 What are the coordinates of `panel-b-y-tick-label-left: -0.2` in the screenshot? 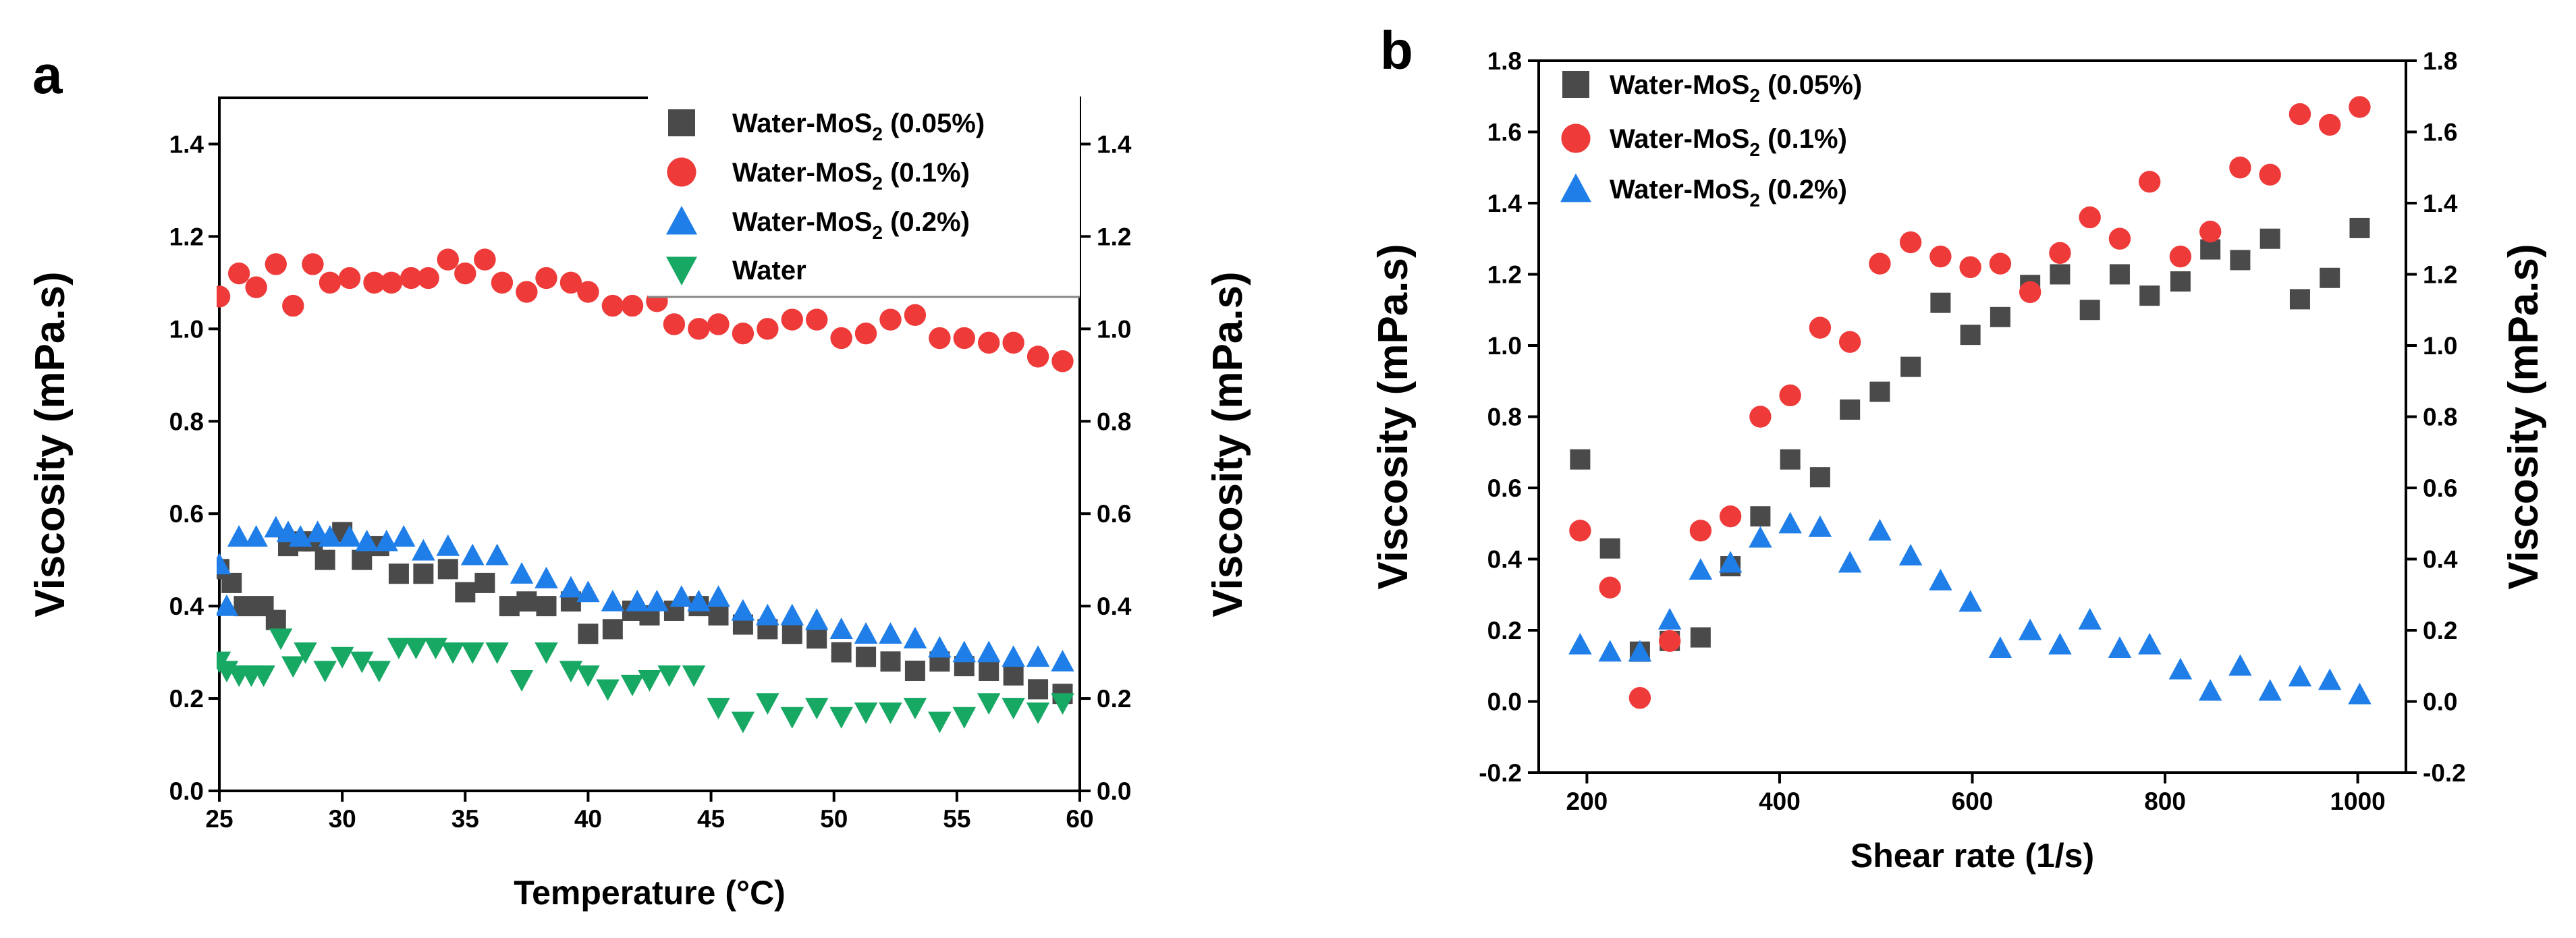 It's located at (1500, 773).